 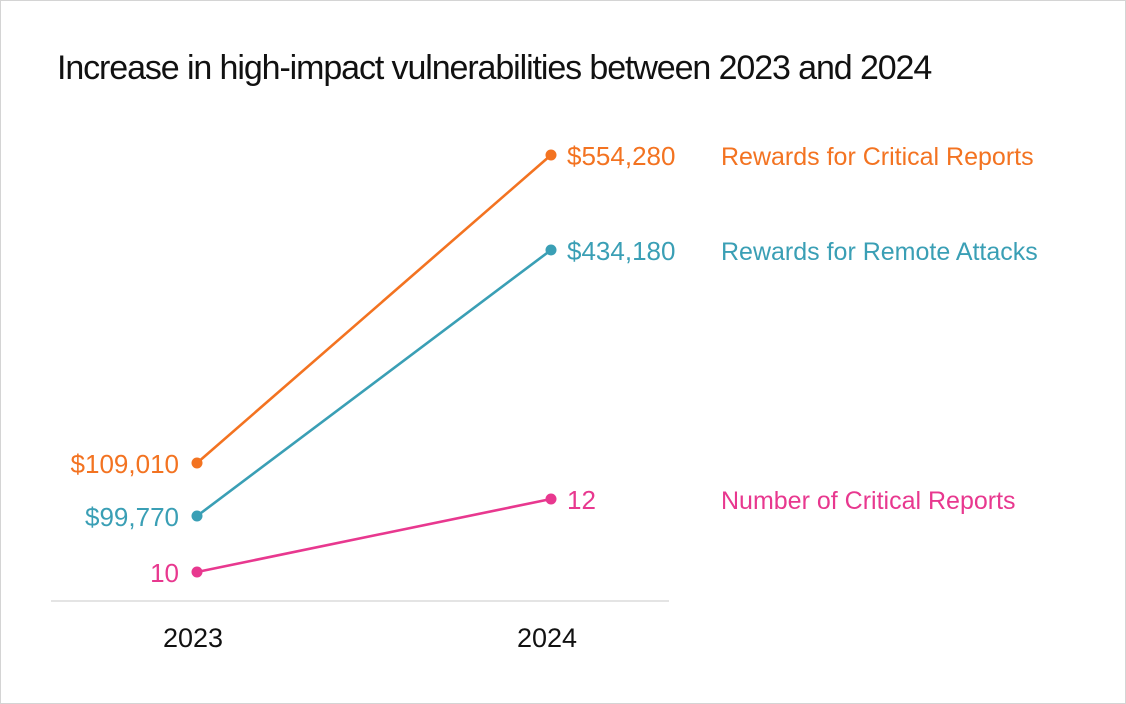 What do you see at coordinates (164, 573) in the screenshot?
I see `data-label-number-of-critical-reports-2023: 10` at bounding box center [164, 573].